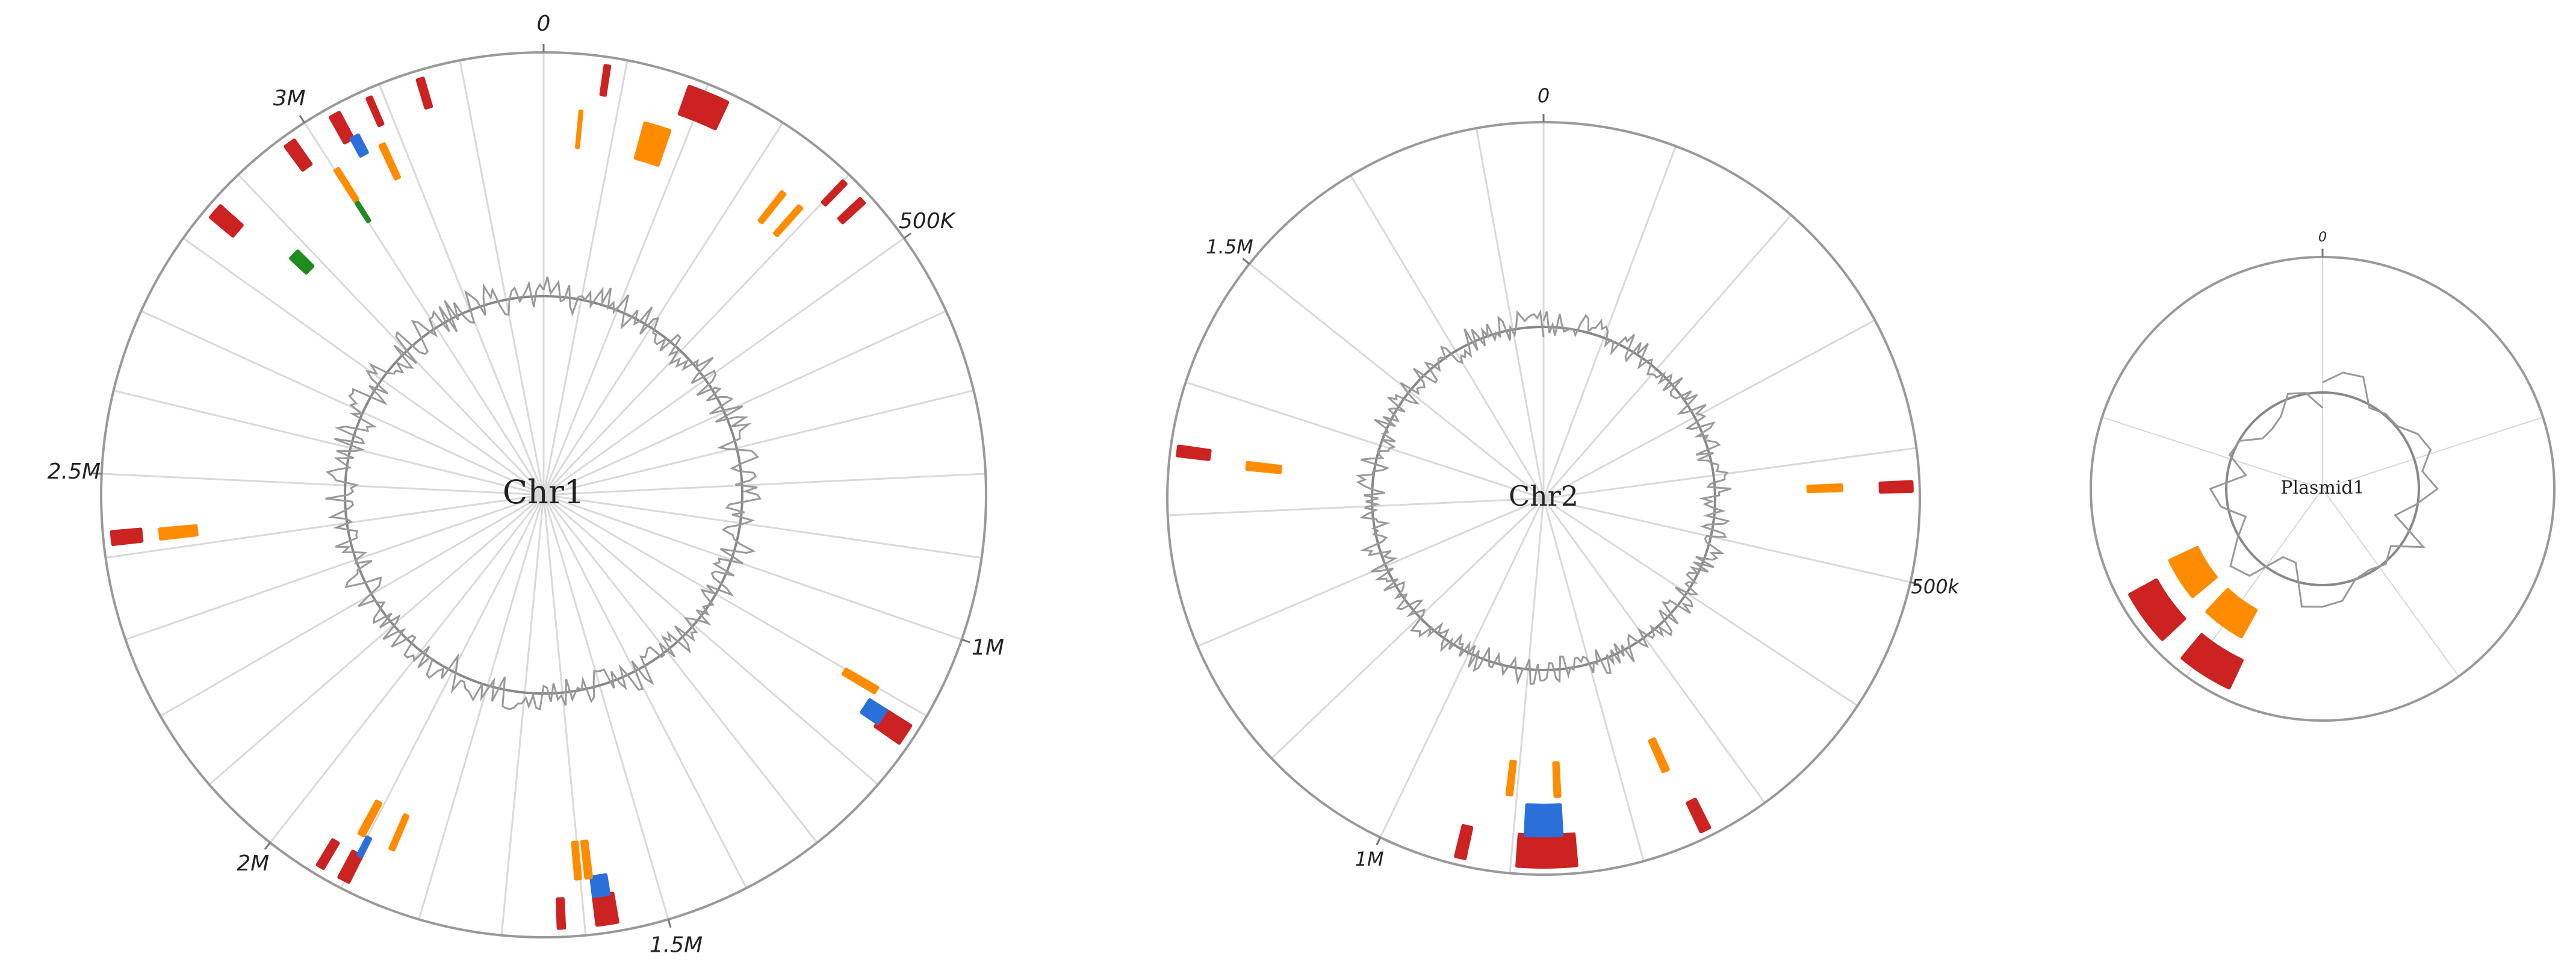 The image size is (2576, 971). What do you see at coordinates (927, 221) in the screenshot?
I see `tick-label: 500K` at bounding box center [927, 221].